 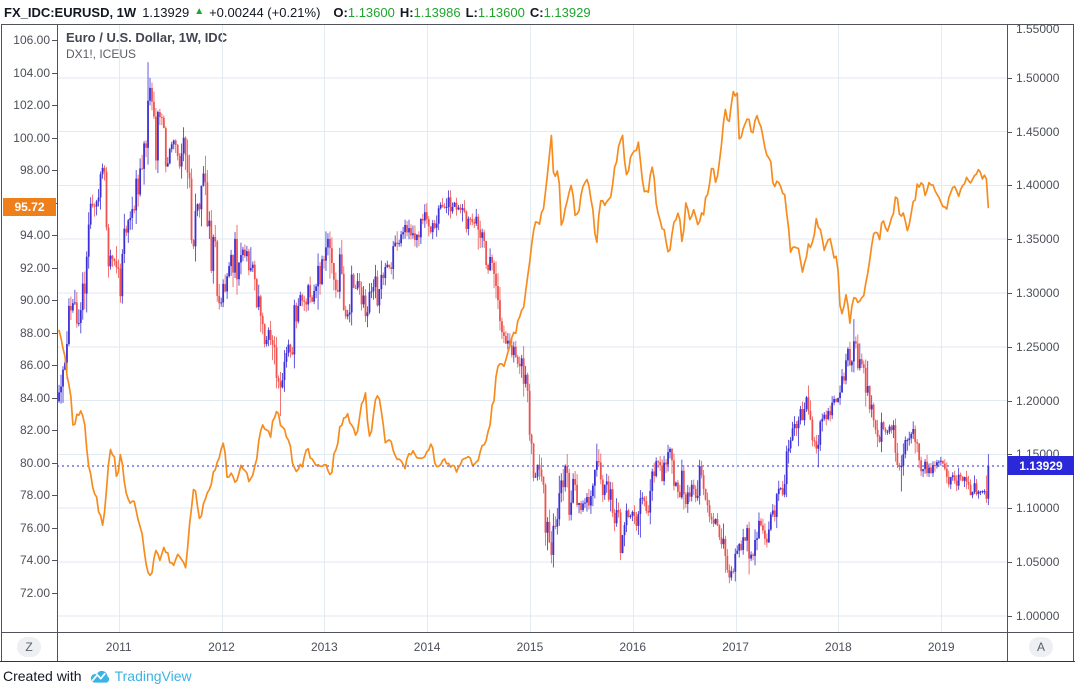 I want to click on tradingview-brand: TradingView, so click(x=153, y=676).